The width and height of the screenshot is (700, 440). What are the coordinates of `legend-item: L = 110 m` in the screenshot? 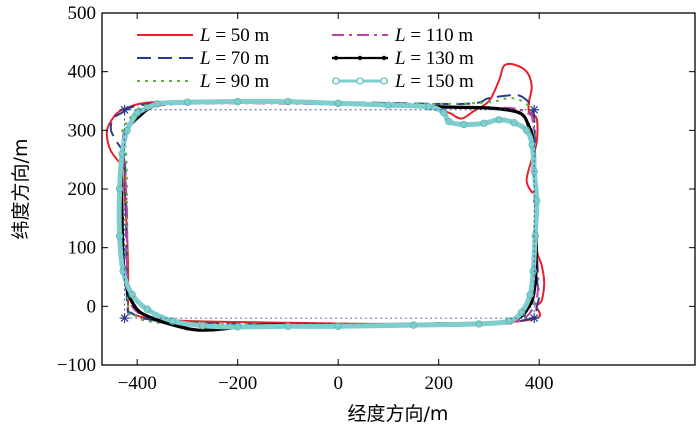 It's located at (402, 35).